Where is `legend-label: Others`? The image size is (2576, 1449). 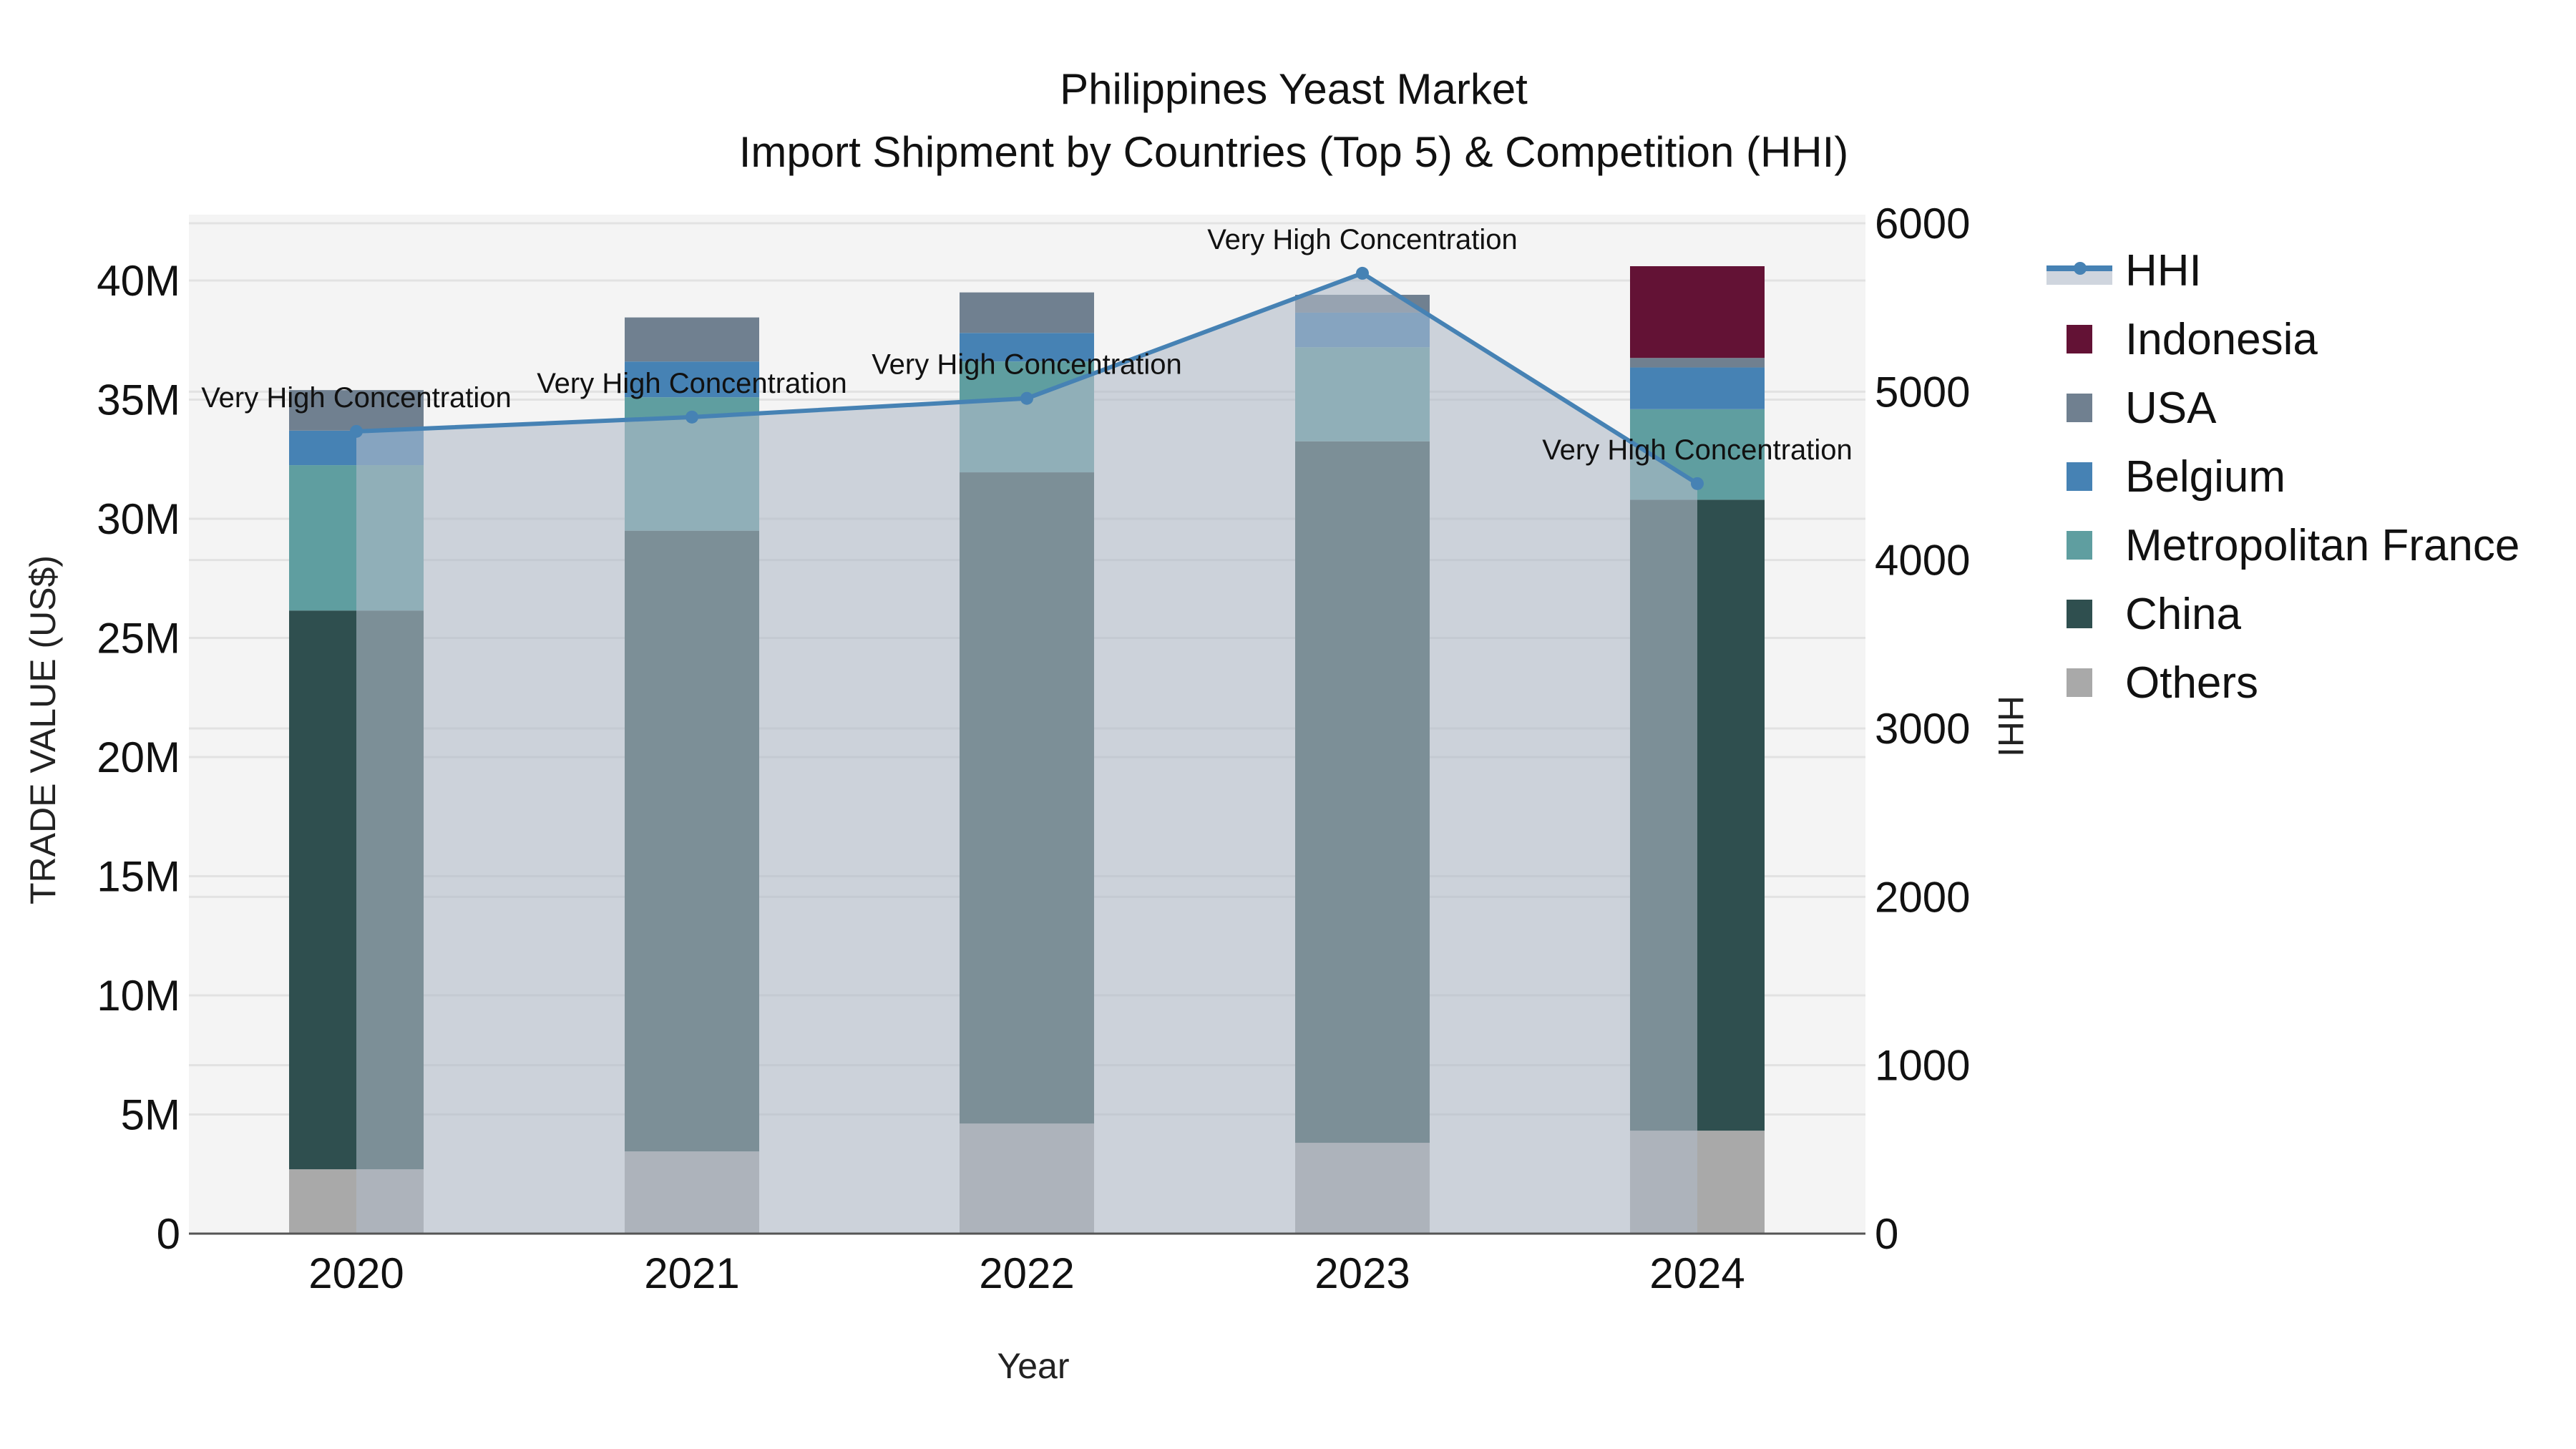 legend-label: Others is located at coordinates (2192, 683).